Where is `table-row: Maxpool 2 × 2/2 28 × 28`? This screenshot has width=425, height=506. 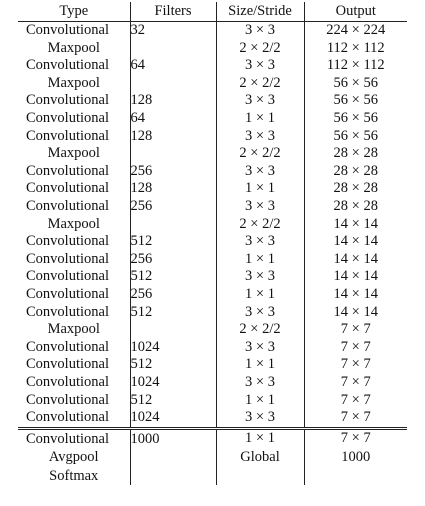
table-row: Maxpool 2 × 2/2 28 × 28 is located at coordinates (212, 154).